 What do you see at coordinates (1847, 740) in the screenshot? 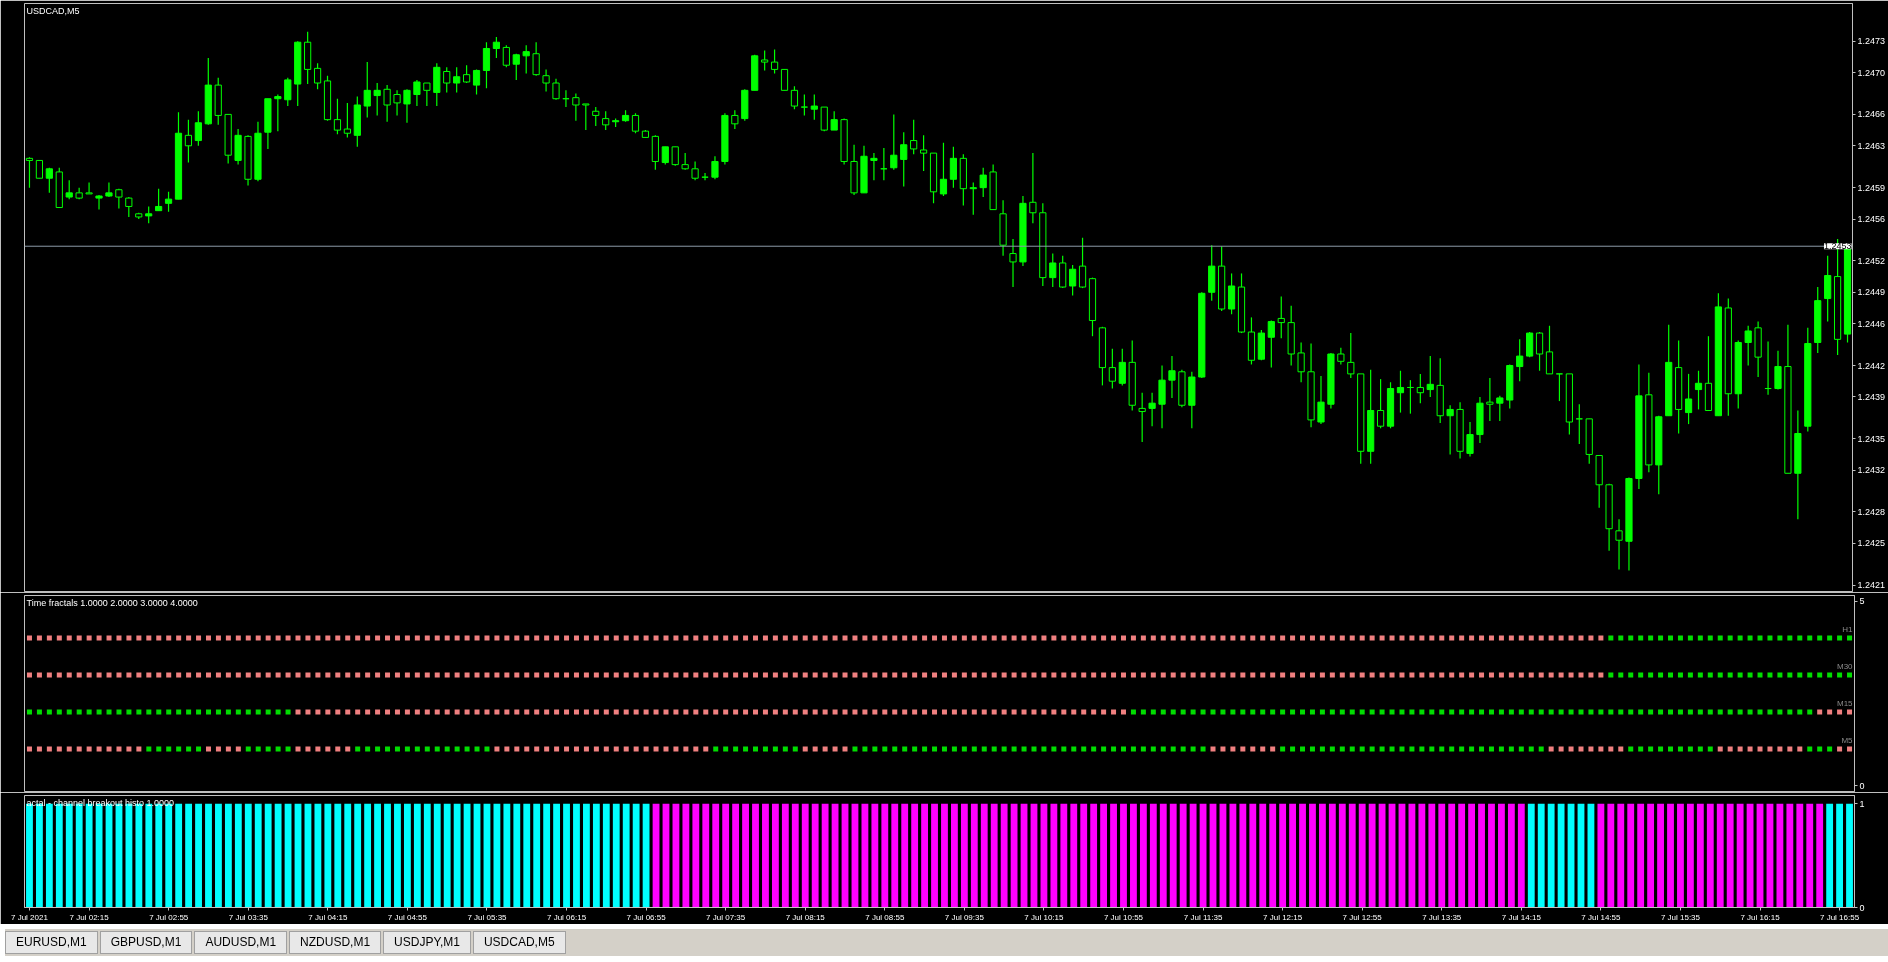
I see `series-label: M5` at bounding box center [1847, 740].